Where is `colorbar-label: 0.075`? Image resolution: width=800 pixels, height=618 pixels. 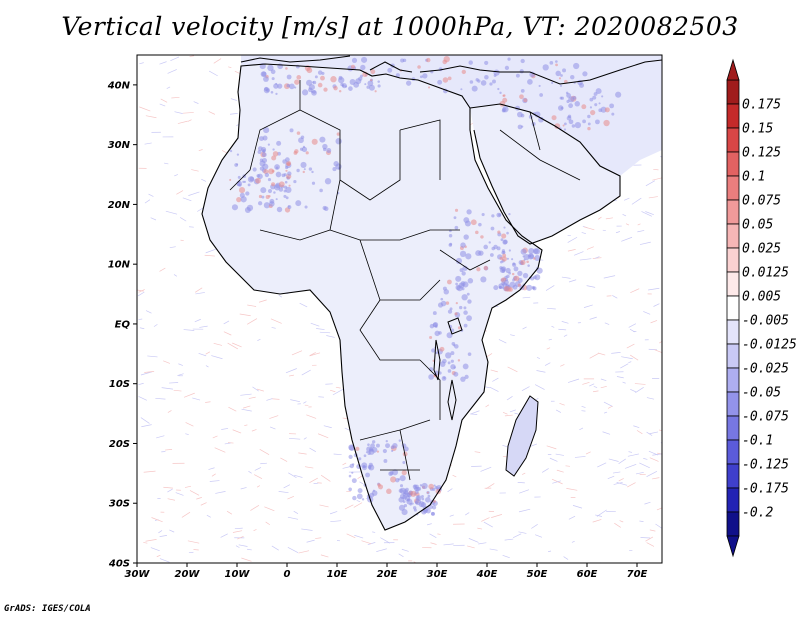 colorbar-label: 0.075 is located at coordinates (761, 201).